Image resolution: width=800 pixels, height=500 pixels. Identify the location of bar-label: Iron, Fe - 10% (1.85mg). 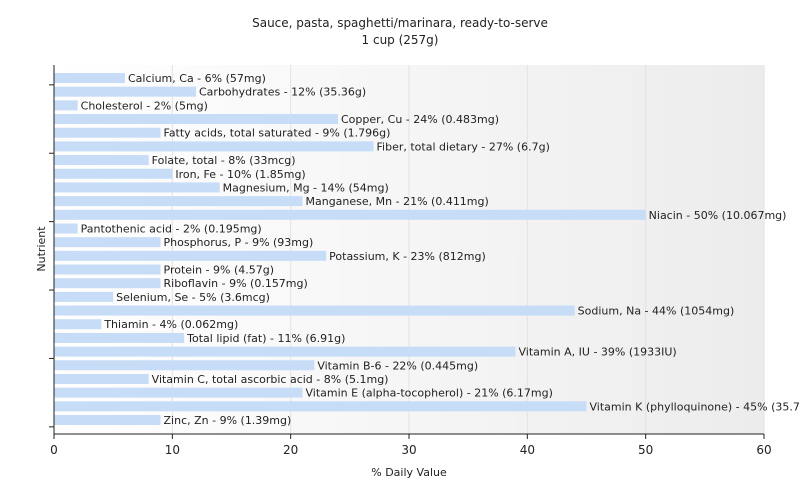
(240, 174).